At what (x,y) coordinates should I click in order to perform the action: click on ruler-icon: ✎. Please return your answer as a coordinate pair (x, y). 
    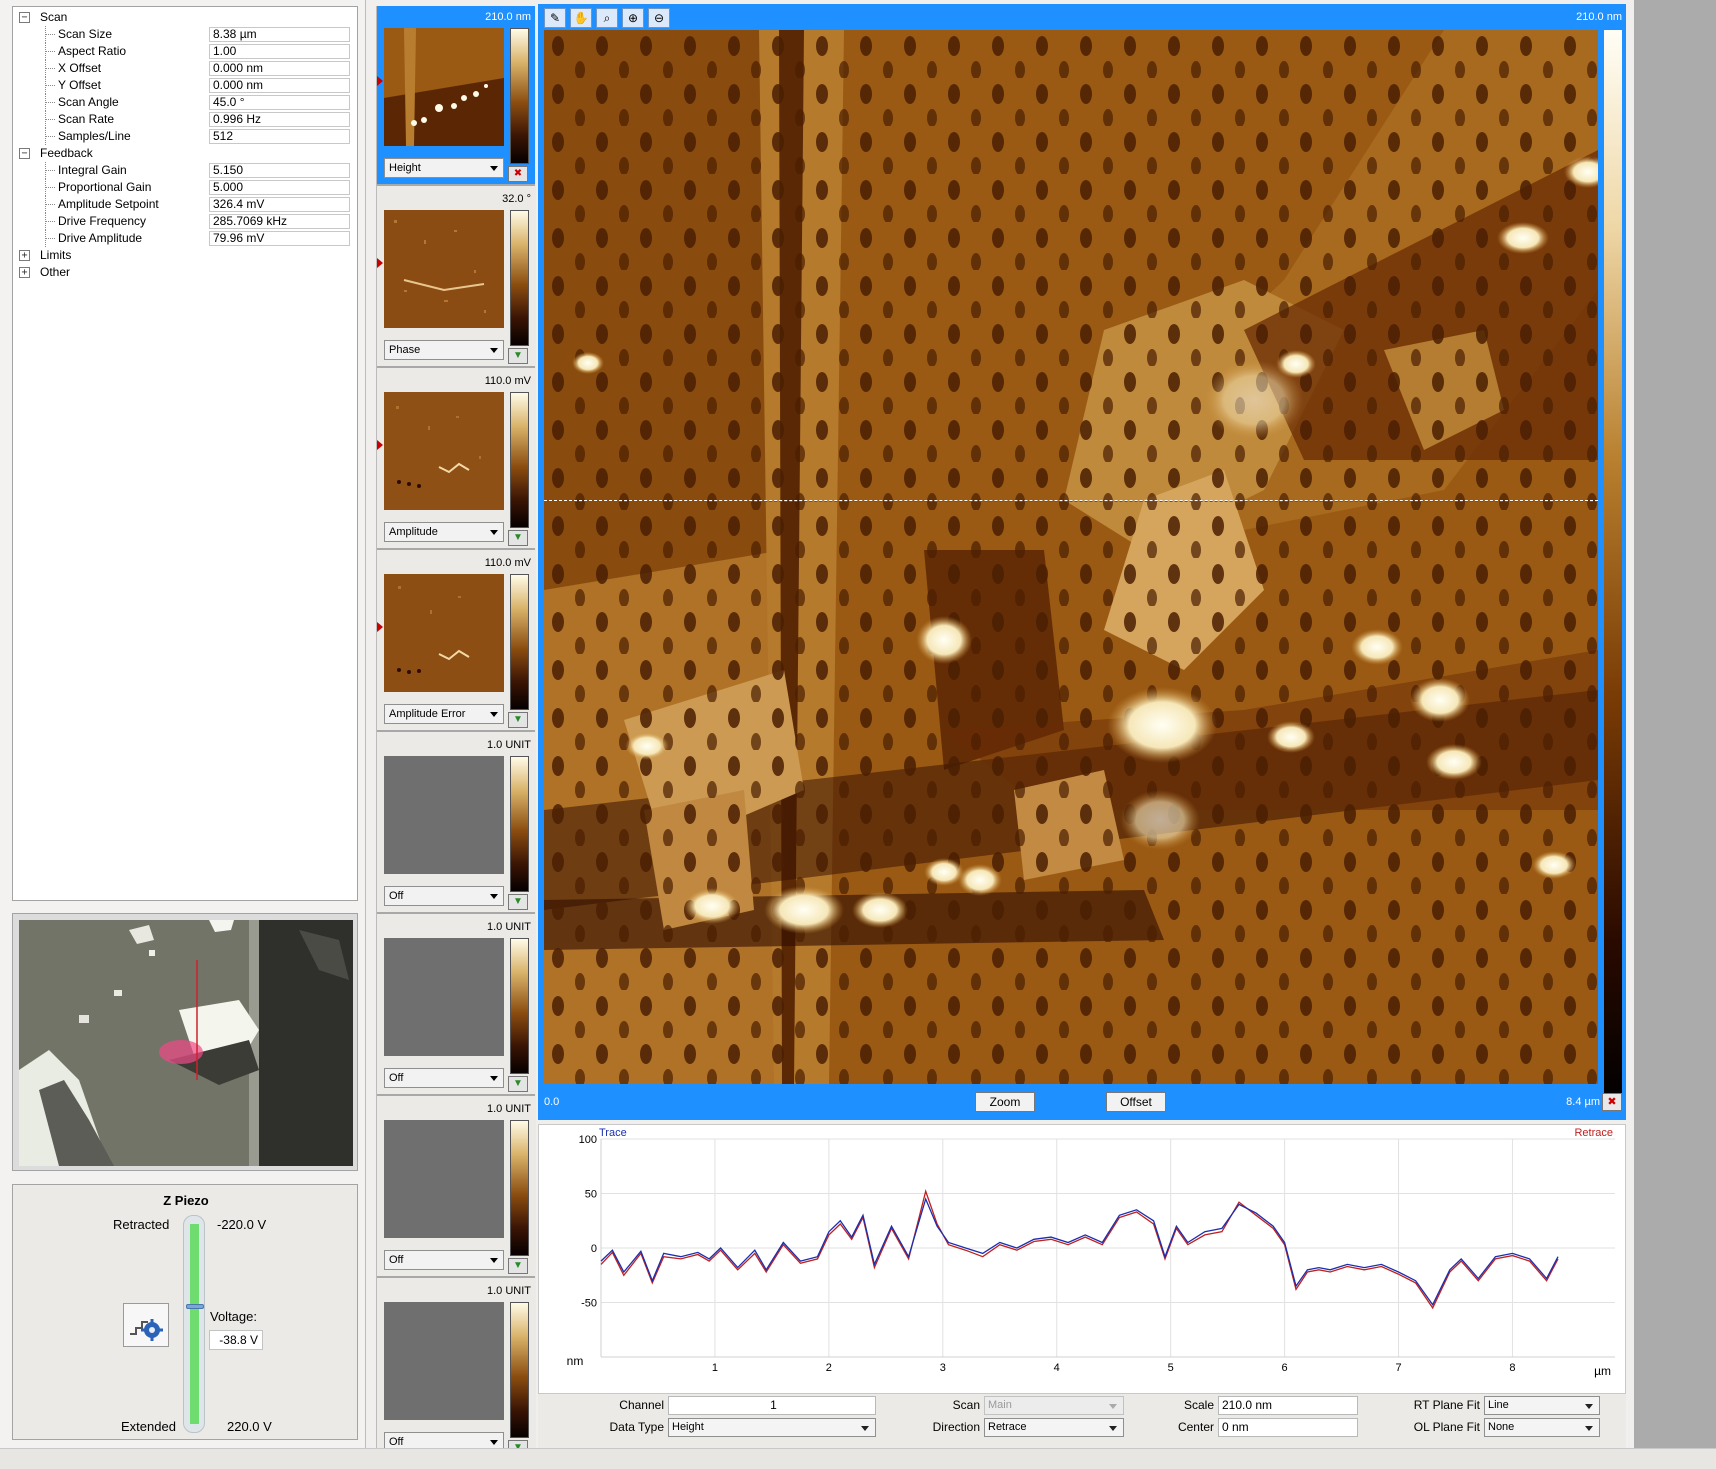
    Looking at the image, I should click on (555, 18).